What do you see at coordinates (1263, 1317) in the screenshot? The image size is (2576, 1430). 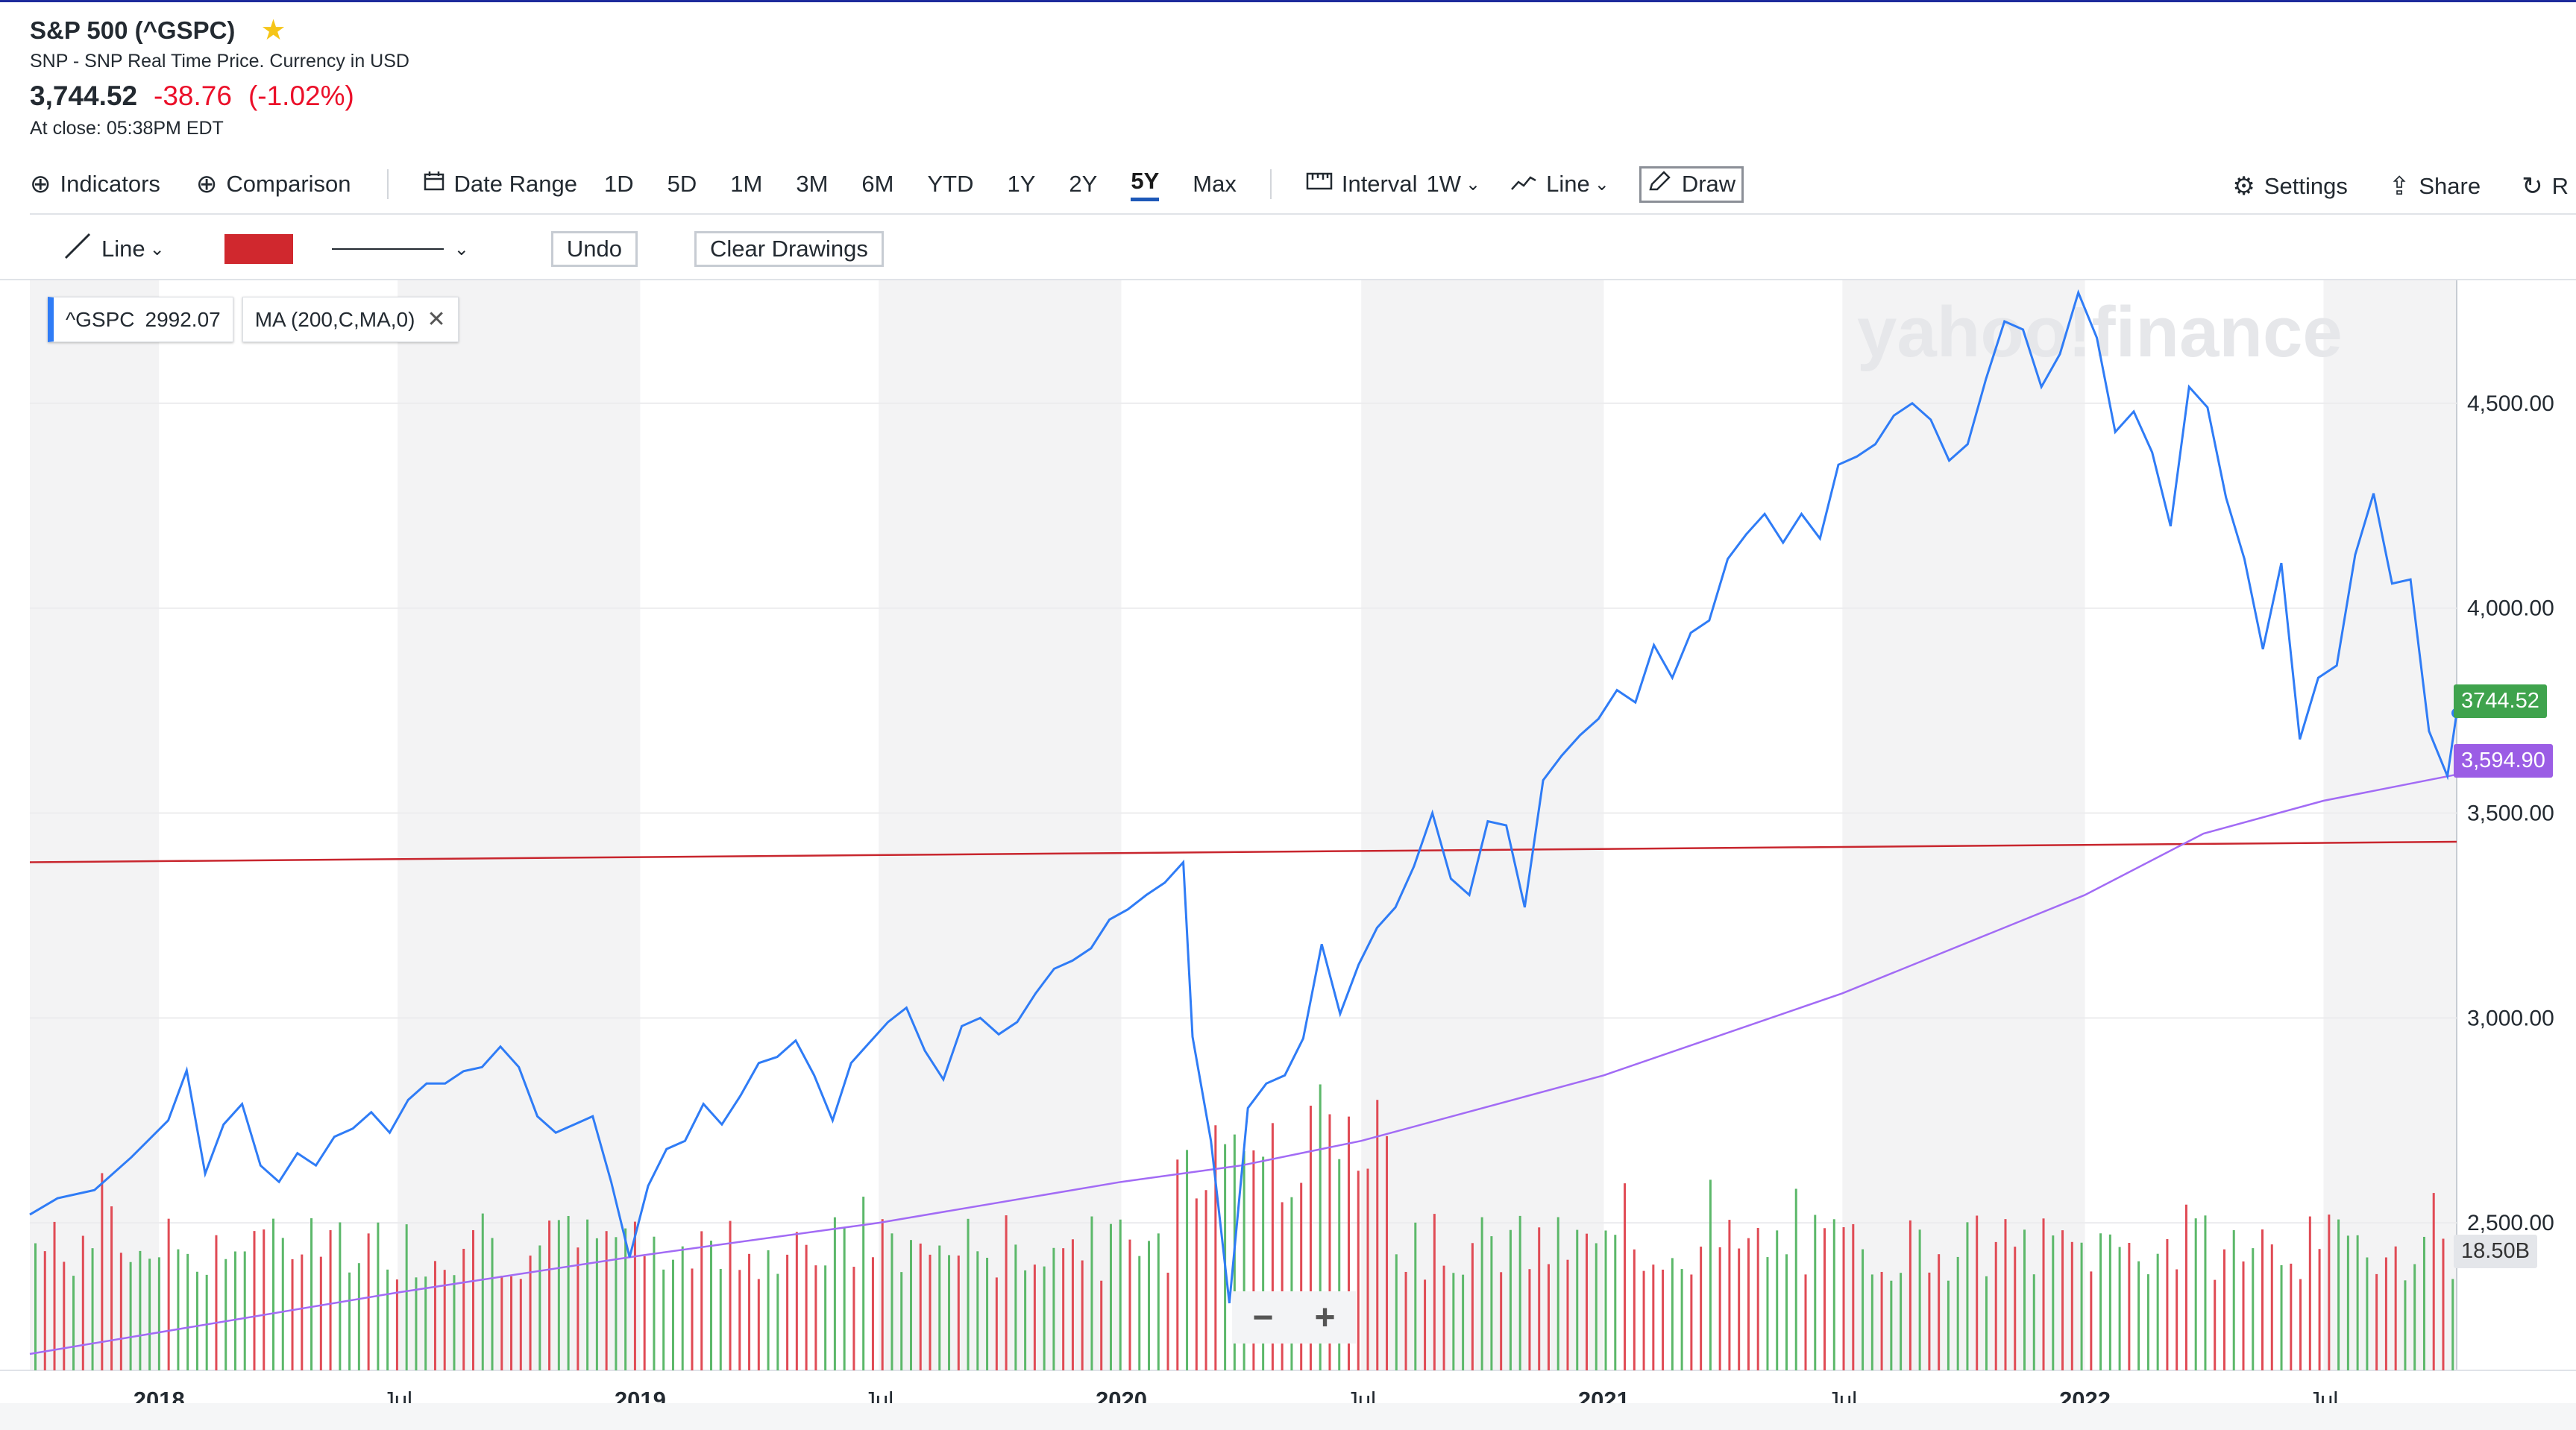 I see `zoom-out-button: −` at bounding box center [1263, 1317].